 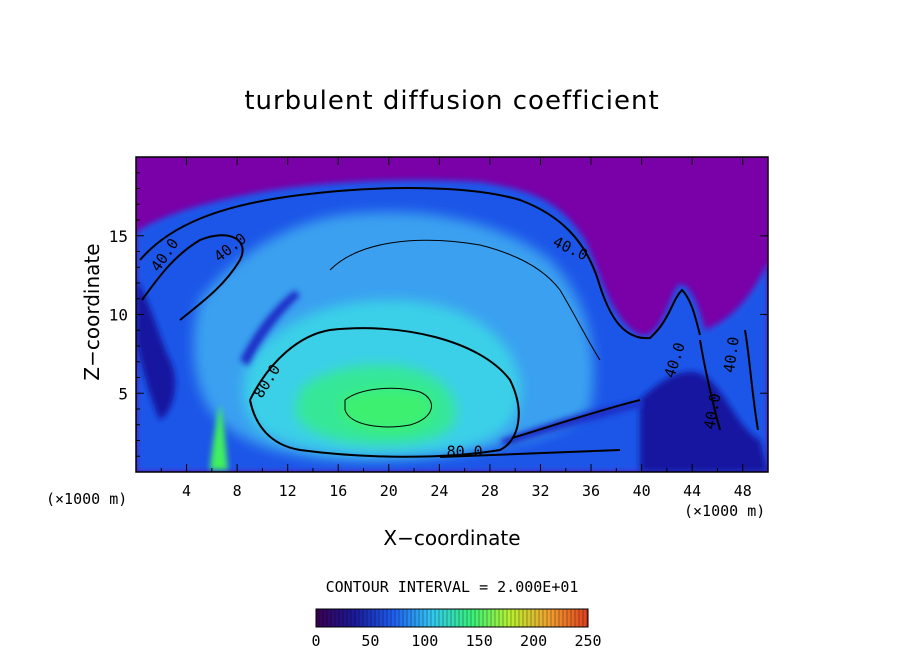 I want to click on contour-100-core, so click(x=388, y=407).